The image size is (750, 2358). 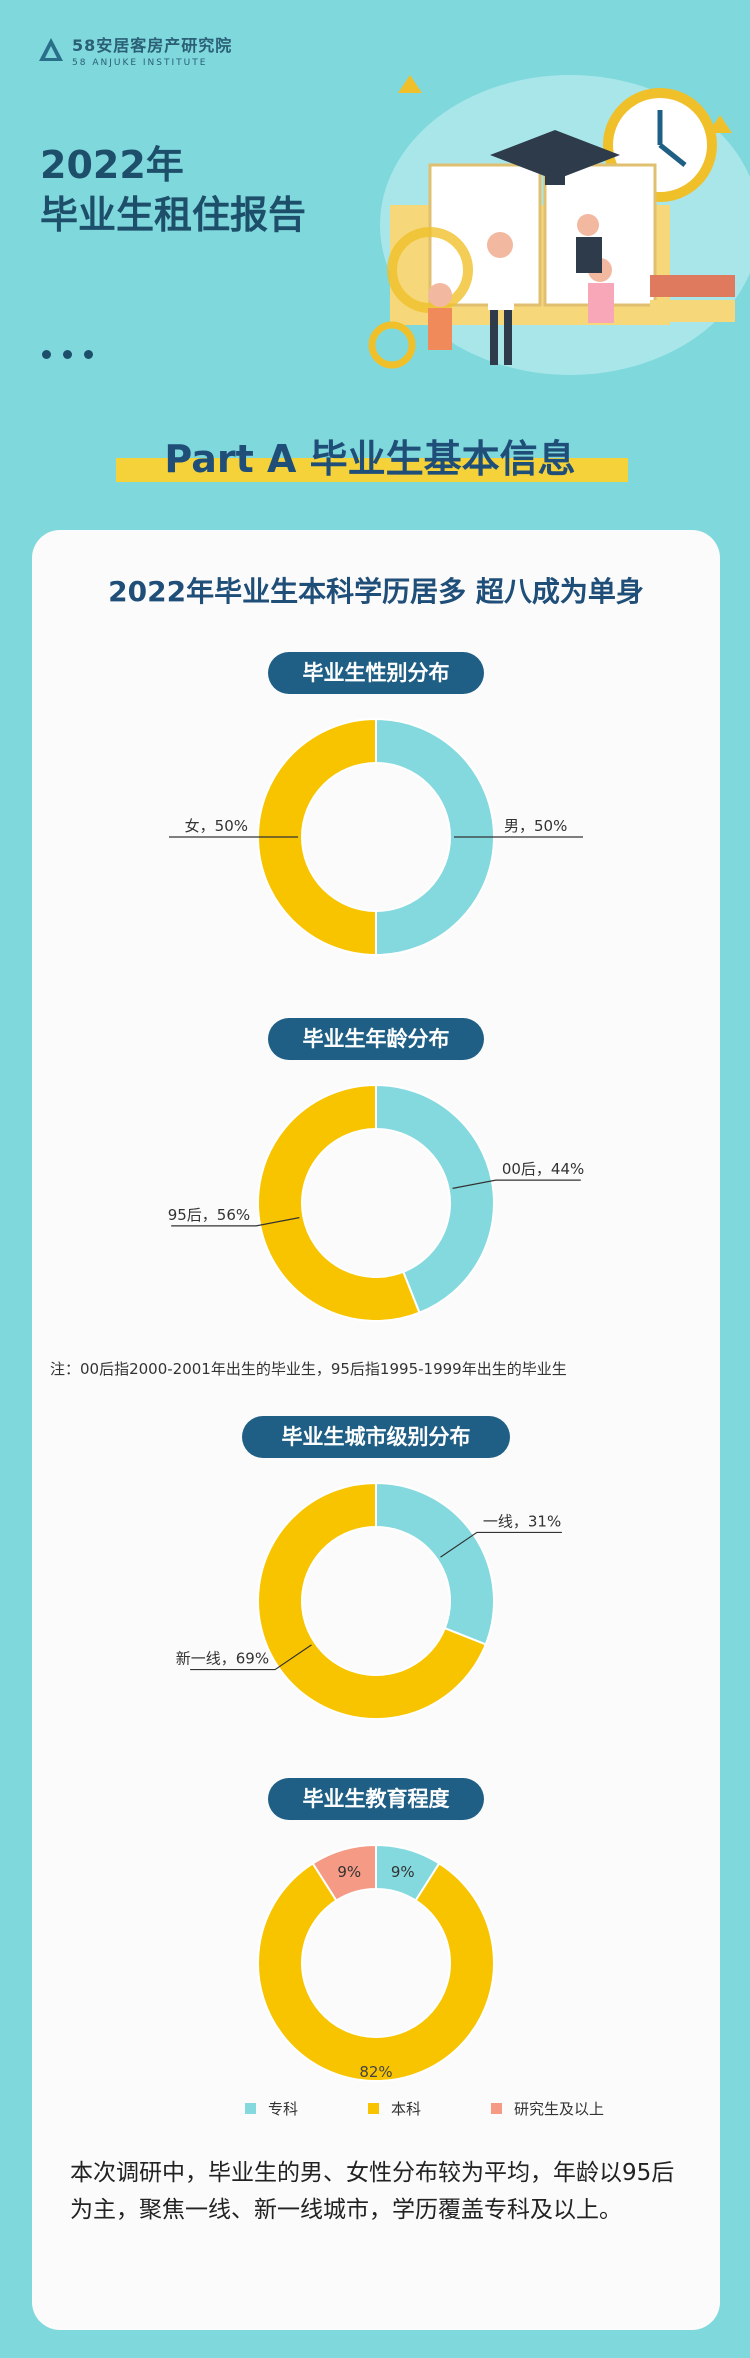 What do you see at coordinates (375, 2072) in the screenshot?
I see `slice-label-本科: 82%` at bounding box center [375, 2072].